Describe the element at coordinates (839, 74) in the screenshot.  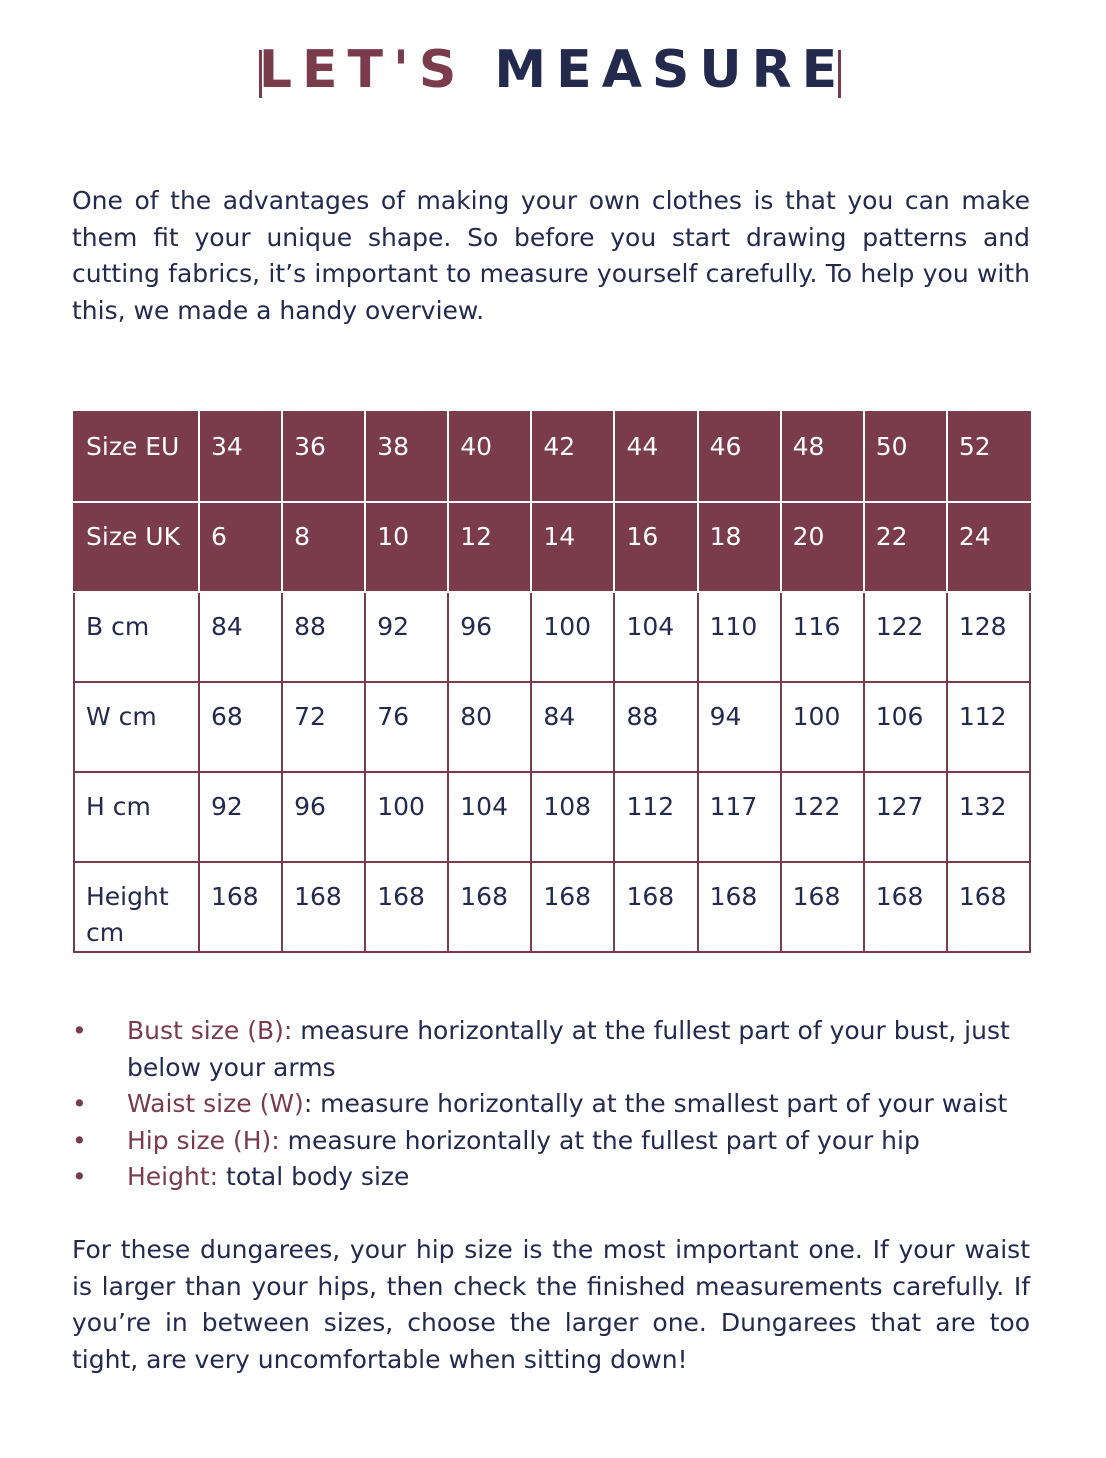
I see `title-divider-right` at that location.